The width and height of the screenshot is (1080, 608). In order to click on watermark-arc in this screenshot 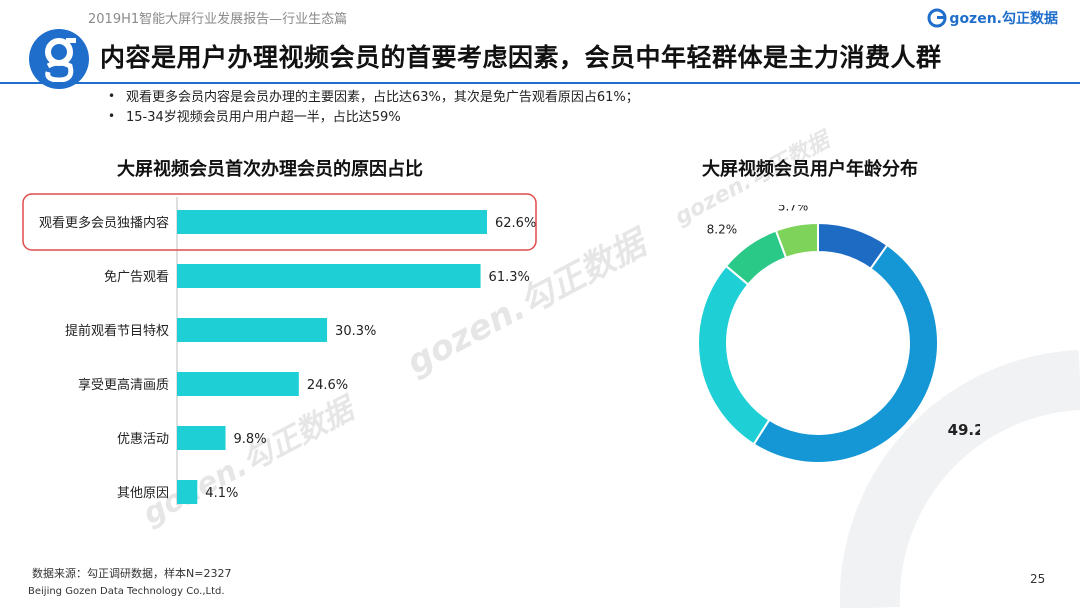, I will do `click(959, 479)`.